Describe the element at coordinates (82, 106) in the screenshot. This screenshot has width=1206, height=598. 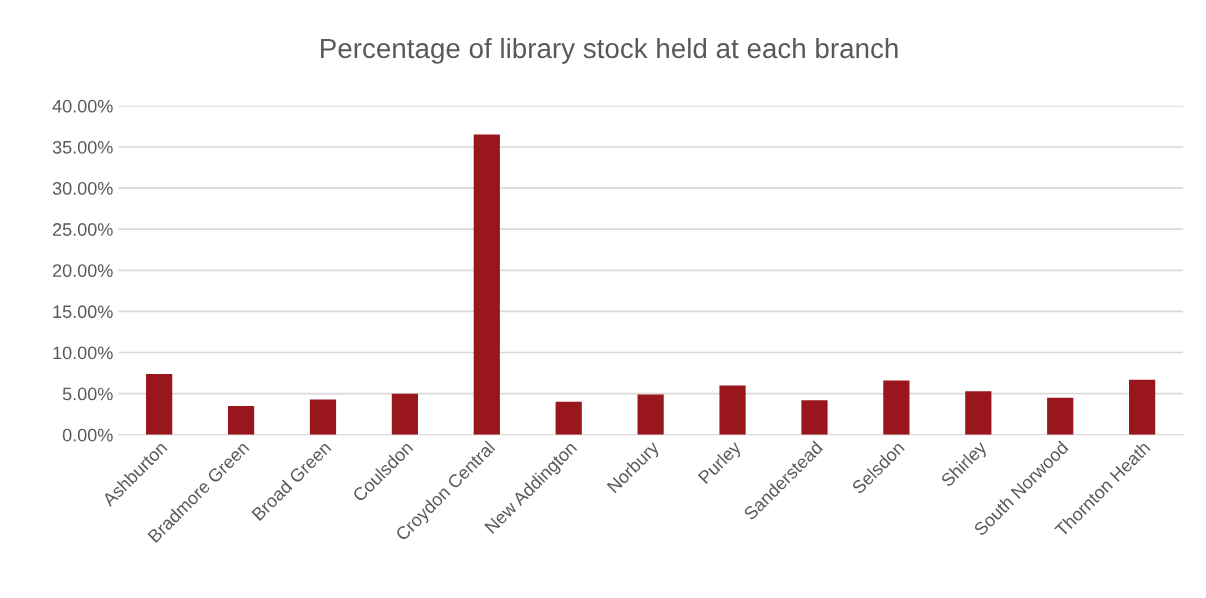
I see `y-tick-label: 40.00%` at that location.